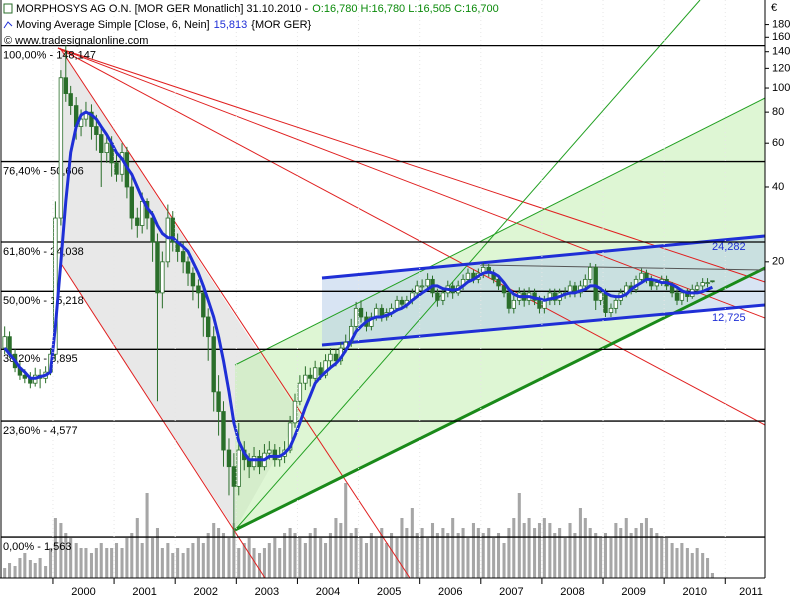 This screenshot has width=800, height=600. Describe the element at coordinates (83, 592) in the screenshot. I see `x-tick-label: 2000` at that location.